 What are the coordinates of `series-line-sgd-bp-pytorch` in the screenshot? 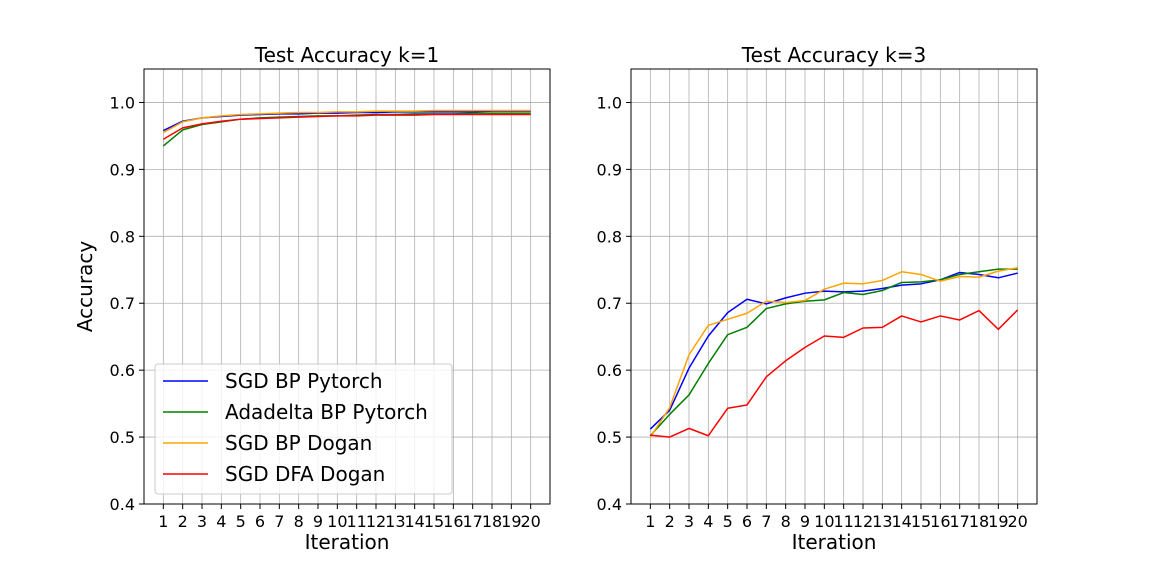 It's located at (833, 350).